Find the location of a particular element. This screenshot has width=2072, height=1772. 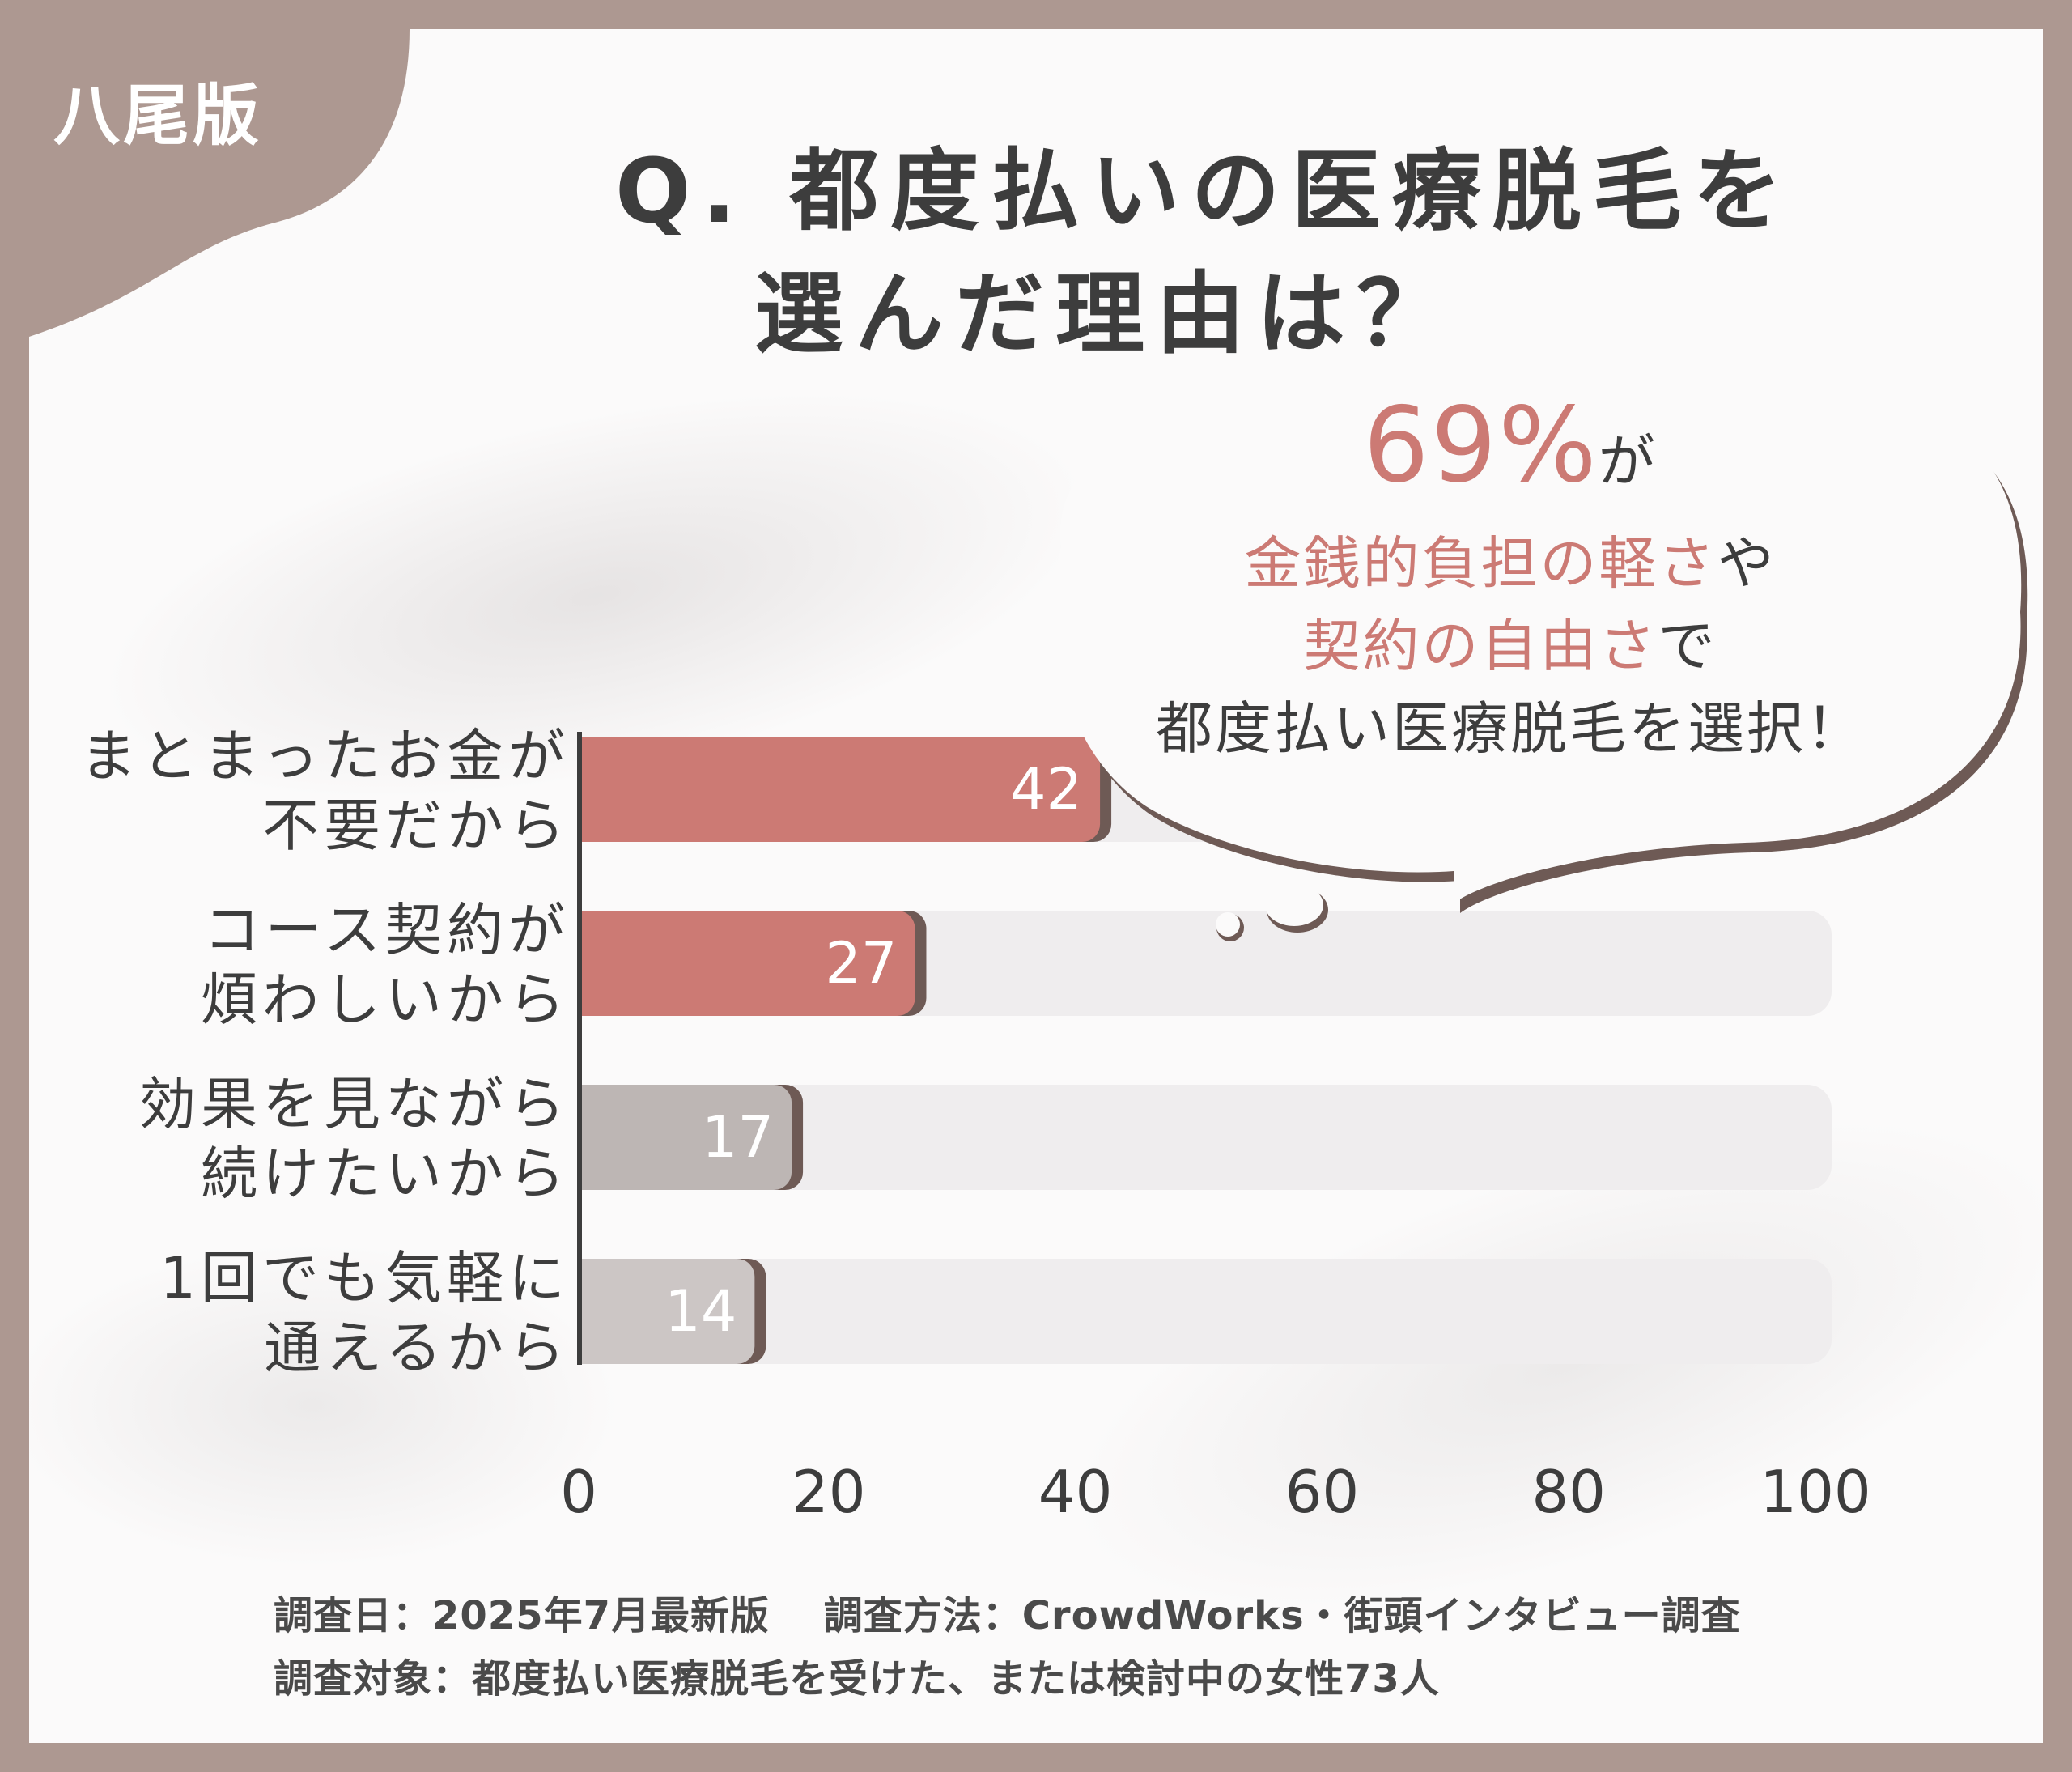

category-label: コース契約が is located at coordinates (387, 930).